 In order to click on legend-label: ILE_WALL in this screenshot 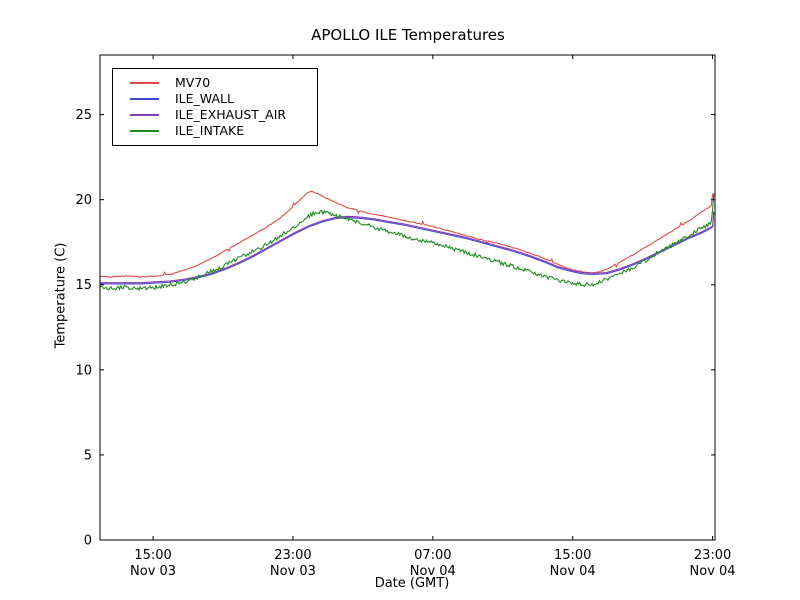, I will do `click(204, 98)`.